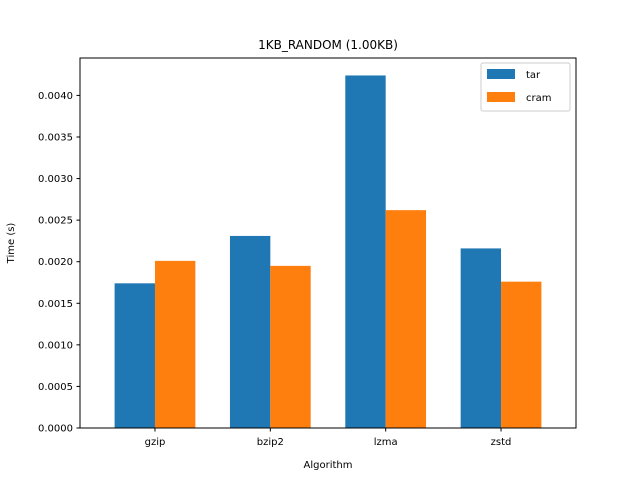 The height and width of the screenshot is (480, 640). Describe the element at coordinates (538, 98) in the screenshot. I see `legend-label-cram: cram` at that location.